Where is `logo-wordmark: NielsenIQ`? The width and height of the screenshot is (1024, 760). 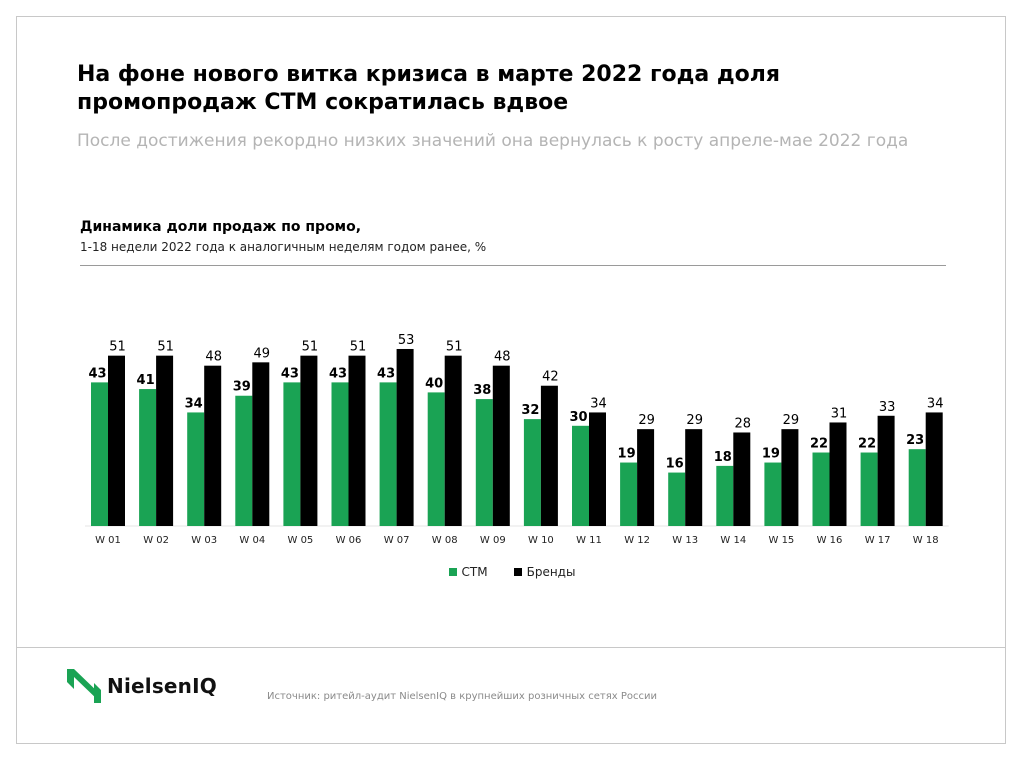
logo-wordmark: NielsenIQ is located at coordinates (162, 686).